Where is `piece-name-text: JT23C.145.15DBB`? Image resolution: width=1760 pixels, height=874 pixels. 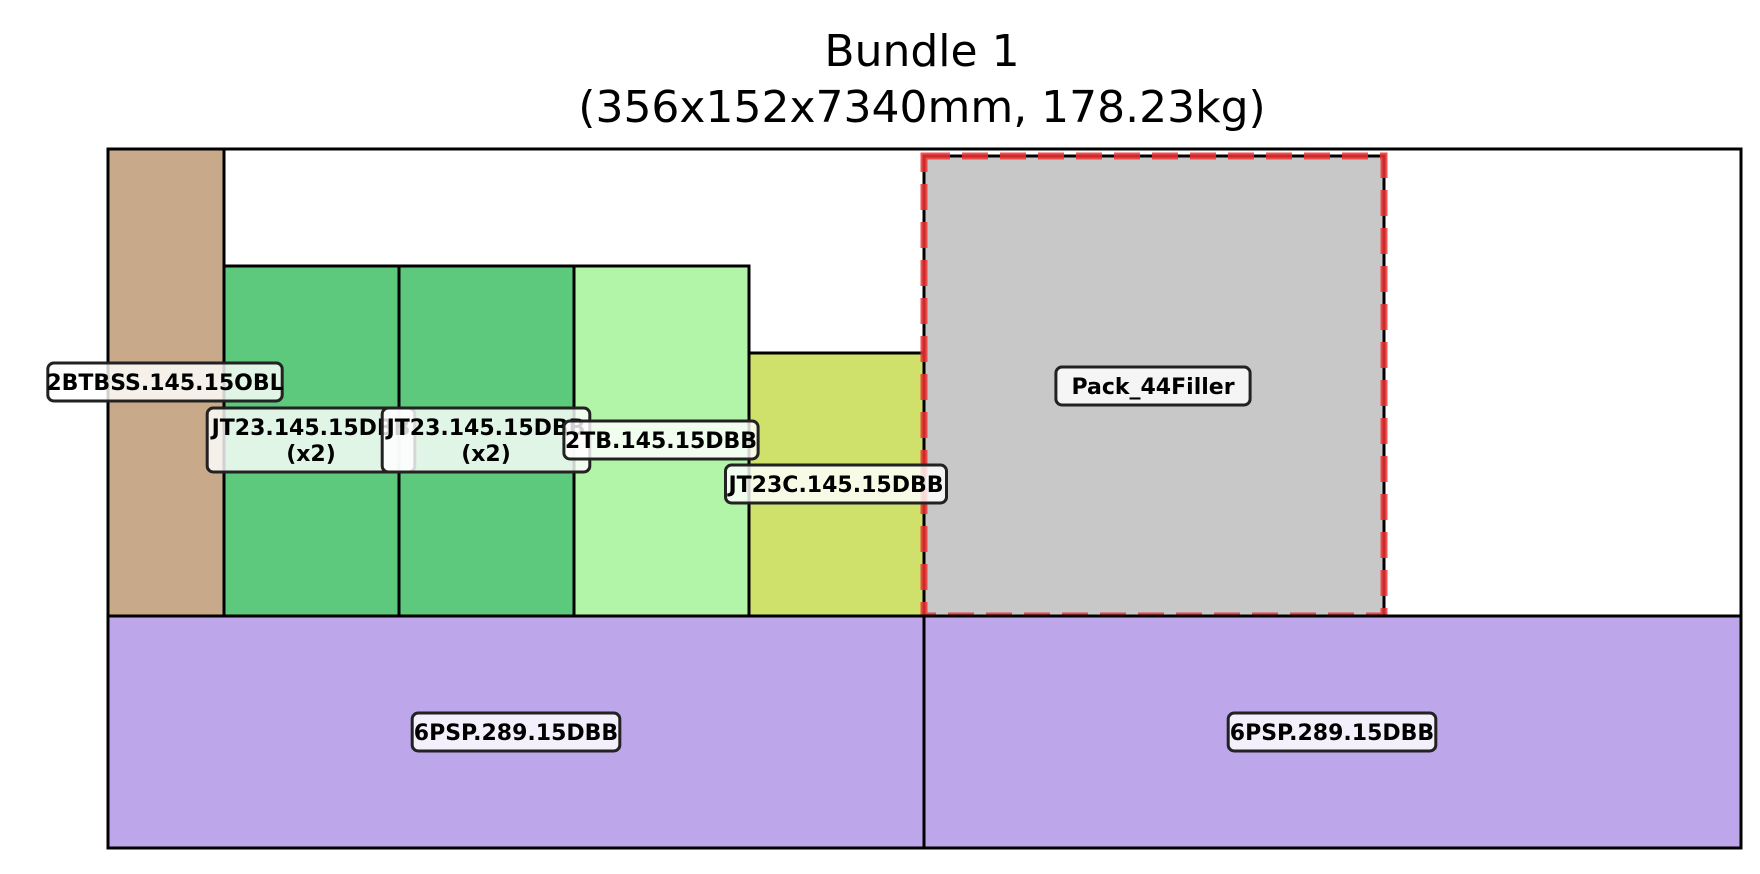 piece-name-text: JT23C.145.15DBB is located at coordinates (834, 485).